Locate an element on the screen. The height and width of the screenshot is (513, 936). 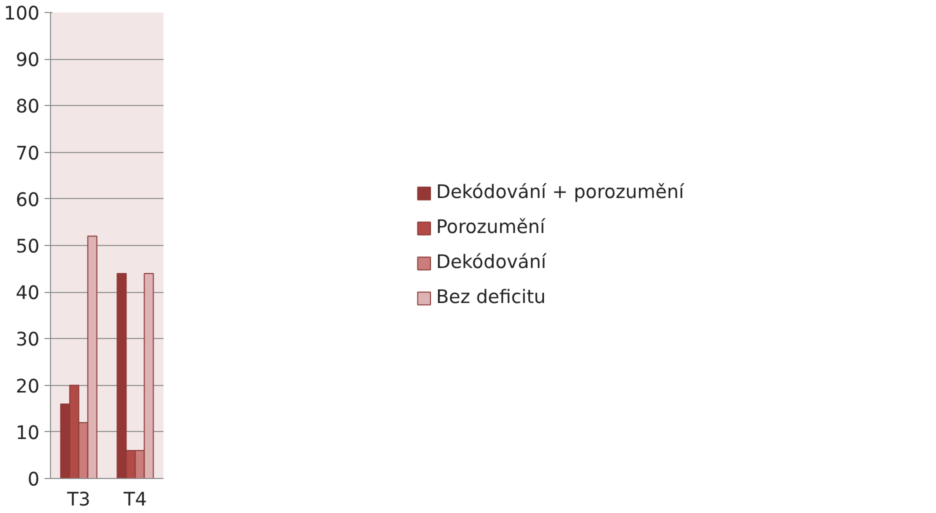
y-tick-label: 10 is located at coordinates (28, 433).